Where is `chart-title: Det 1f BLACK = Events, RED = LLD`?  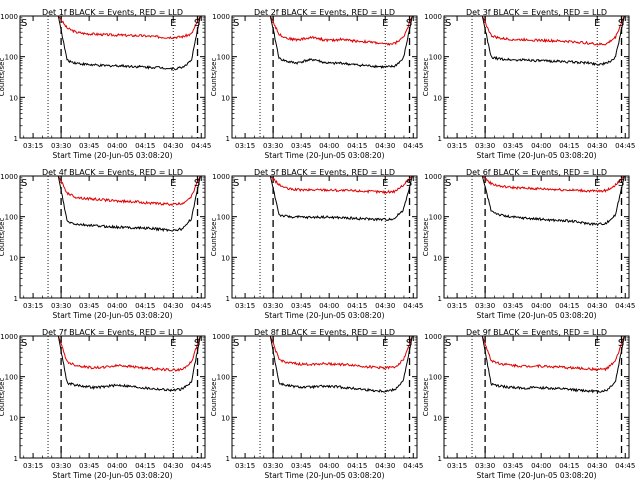
chart-title: Det 1f BLACK = Events, RED = LLD is located at coordinates (112, 12).